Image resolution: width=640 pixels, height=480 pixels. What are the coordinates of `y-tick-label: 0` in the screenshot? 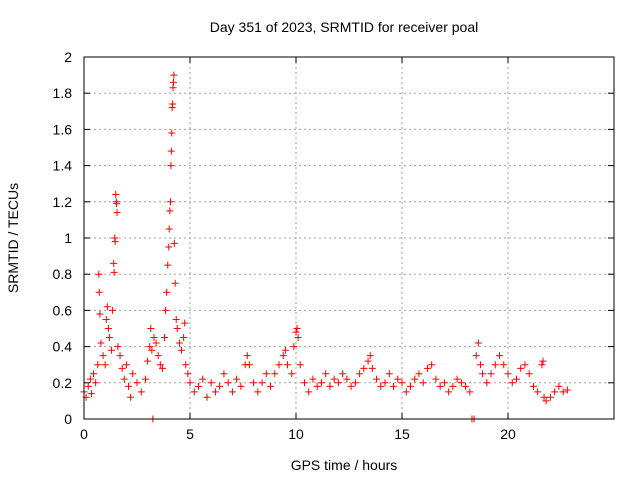 It's located at (68, 419).